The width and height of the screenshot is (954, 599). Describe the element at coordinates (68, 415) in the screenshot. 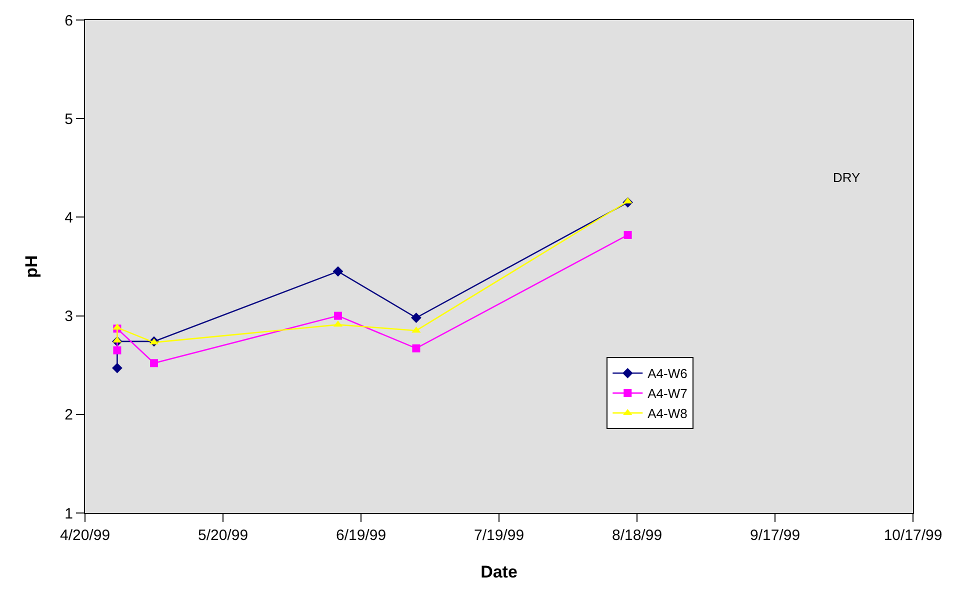

I see `y-tick-label: 2` at that location.